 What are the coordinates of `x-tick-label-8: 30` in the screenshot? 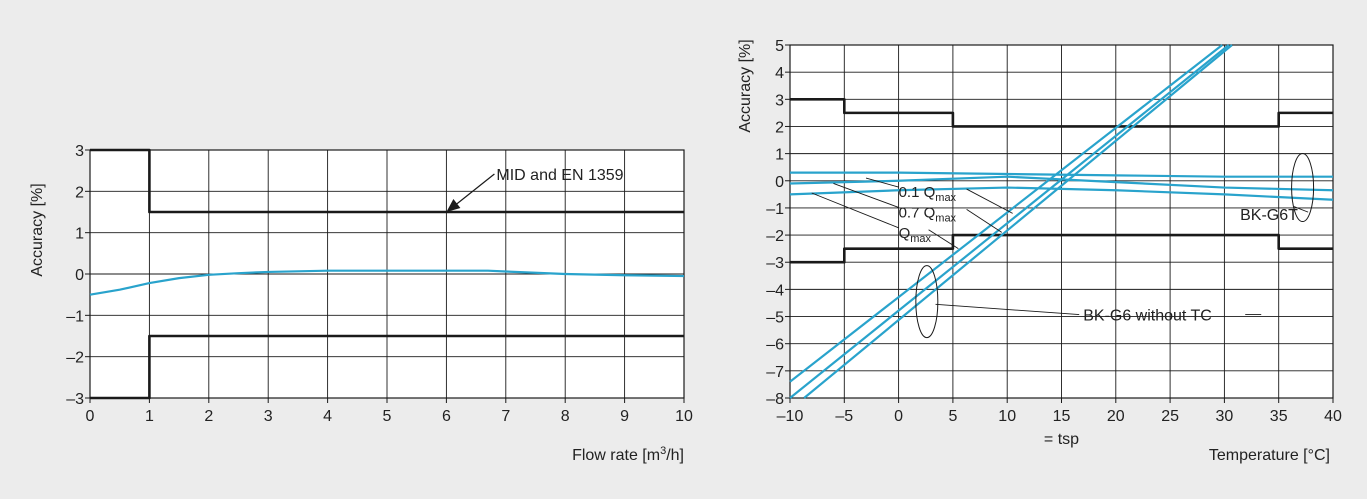 It's located at (1225, 416).